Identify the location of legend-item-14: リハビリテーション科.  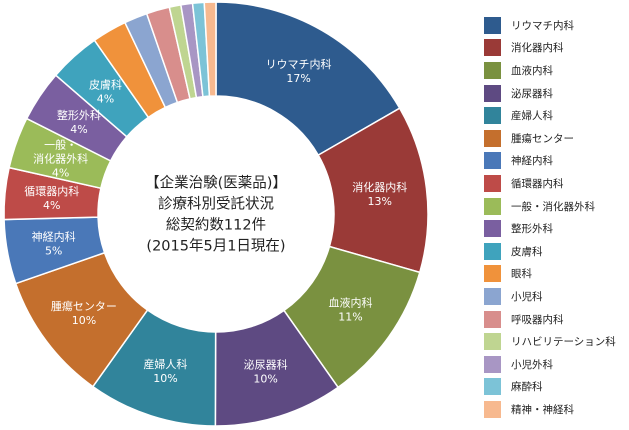
(555, 341).